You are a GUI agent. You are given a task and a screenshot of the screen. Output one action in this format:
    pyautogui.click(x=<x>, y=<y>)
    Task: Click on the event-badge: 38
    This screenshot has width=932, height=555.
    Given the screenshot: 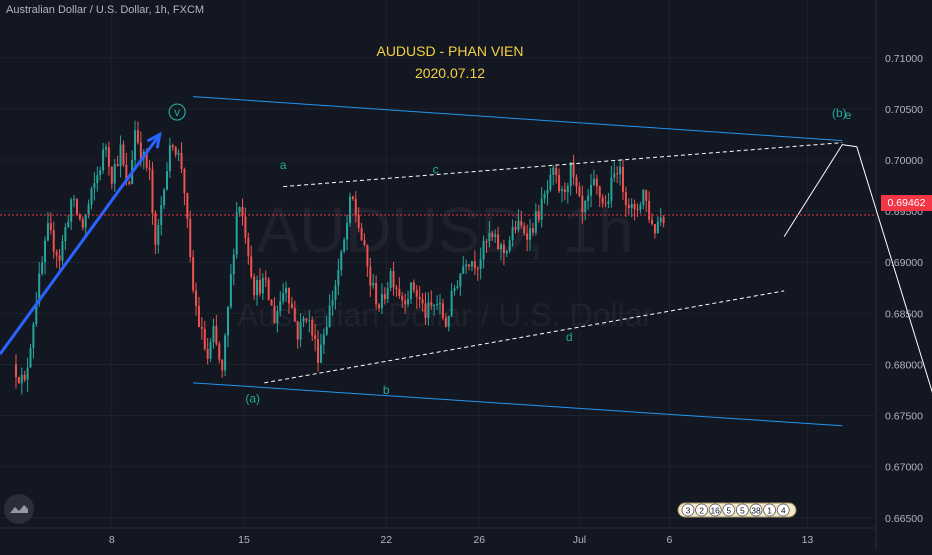 What is the action you would take?
    pyautogui.click(x=756, y=510)
    